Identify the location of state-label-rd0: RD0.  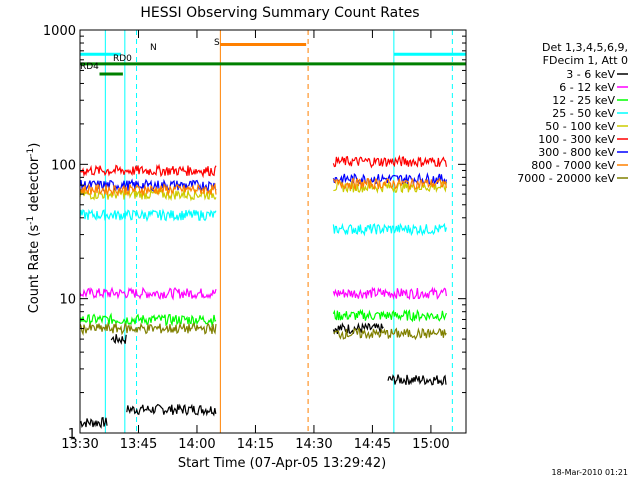
(122, 59).